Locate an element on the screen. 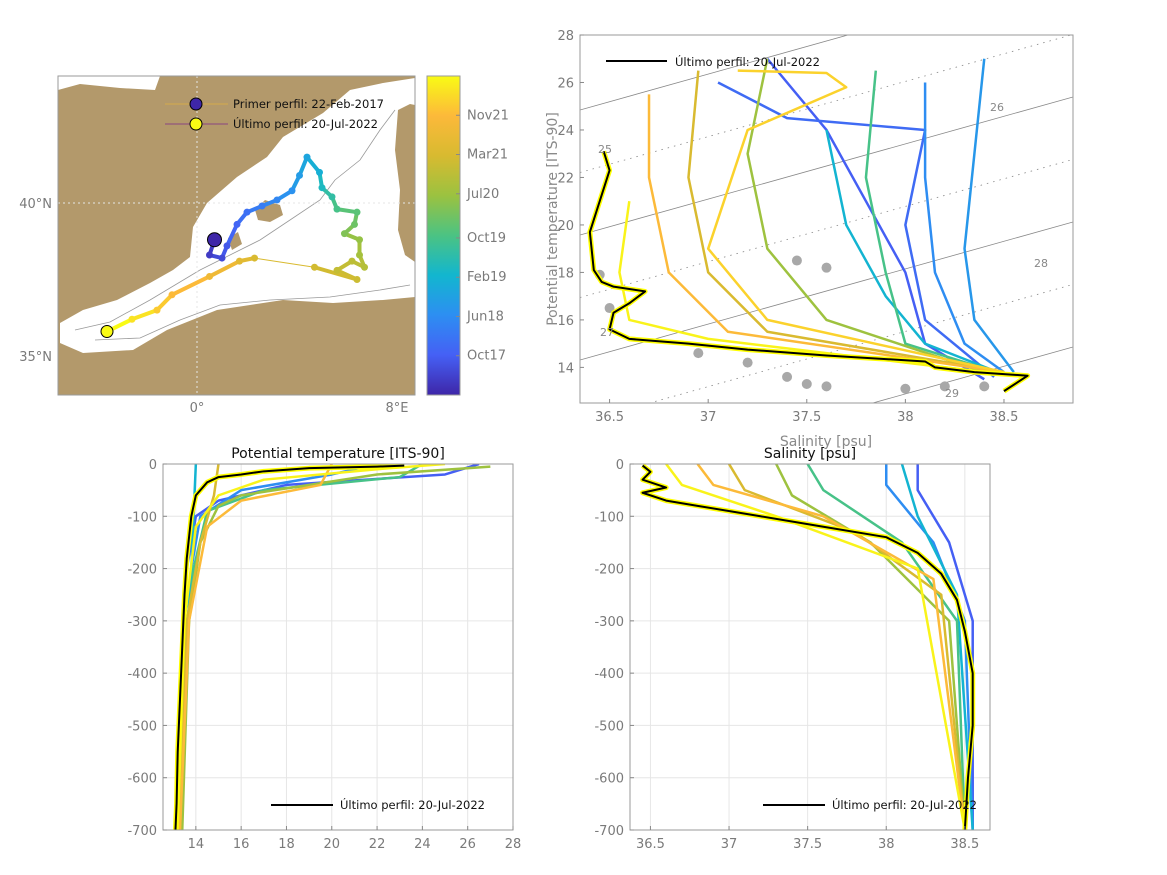  y-tick-label: -500 is located at coordinates (609, 726).